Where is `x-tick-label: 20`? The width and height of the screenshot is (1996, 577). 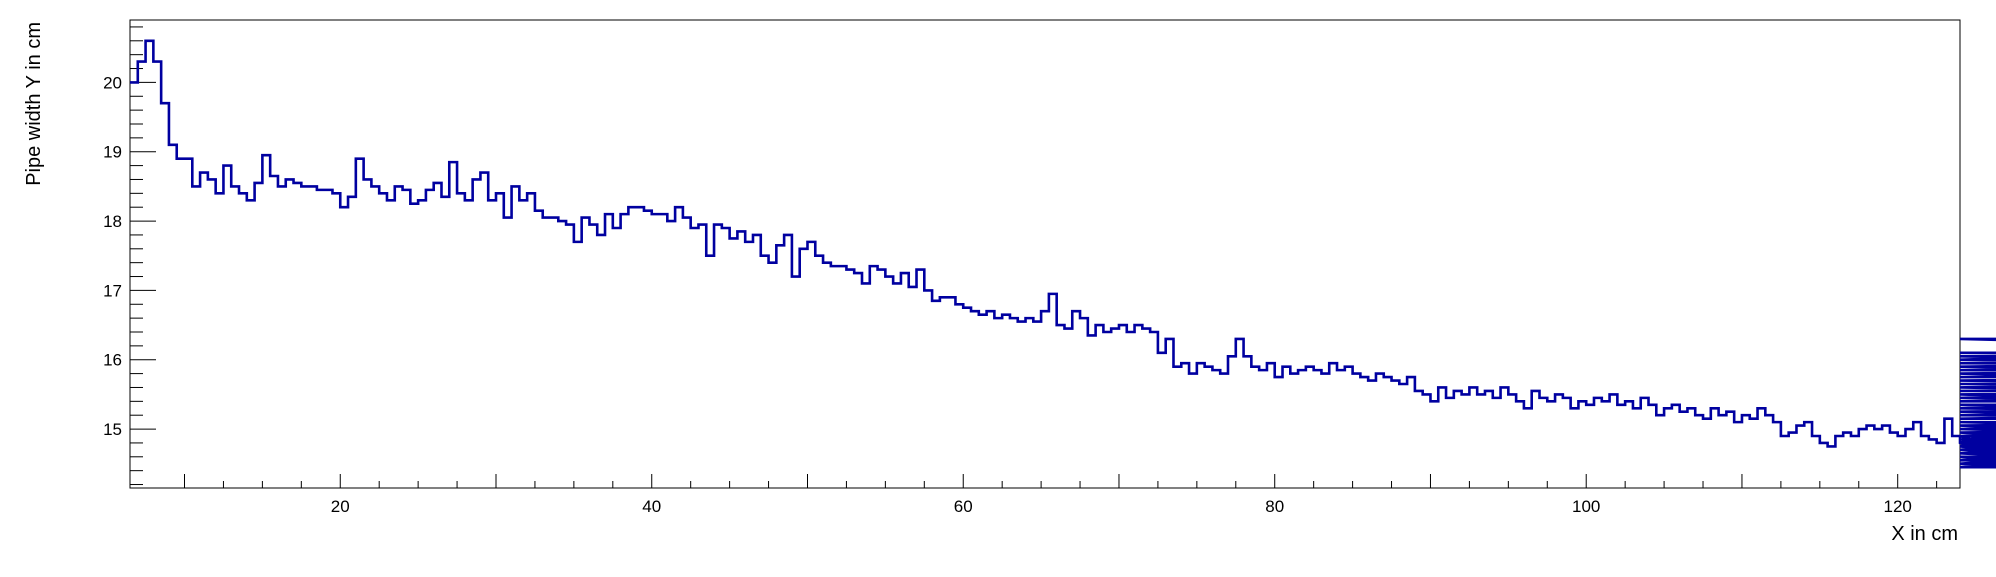
x-tick-label: 20 is located at coordinates (340, 506).